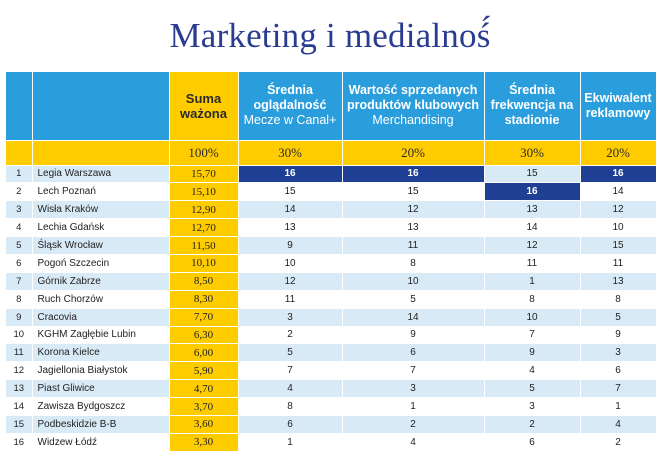 The height and width of the screenshot is (453, 660). Describe the element at coordinates (19, 245) in the screenshot. I see `rank-cell: 5` at that location.